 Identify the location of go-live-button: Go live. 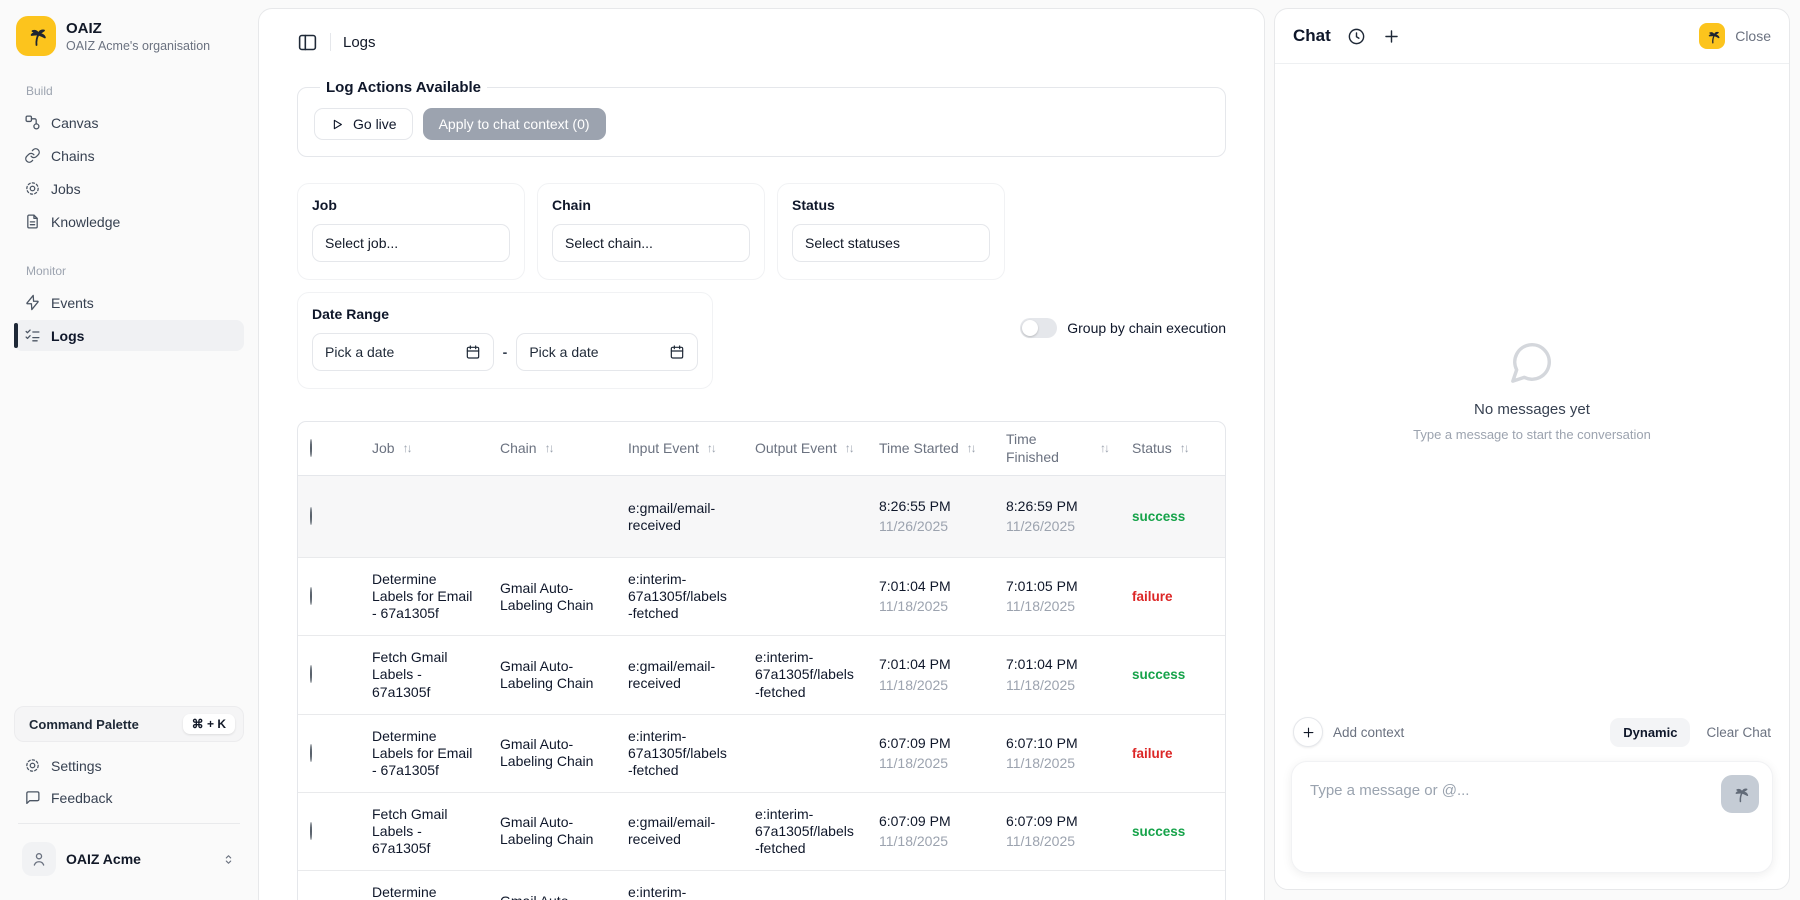
(363, 124).